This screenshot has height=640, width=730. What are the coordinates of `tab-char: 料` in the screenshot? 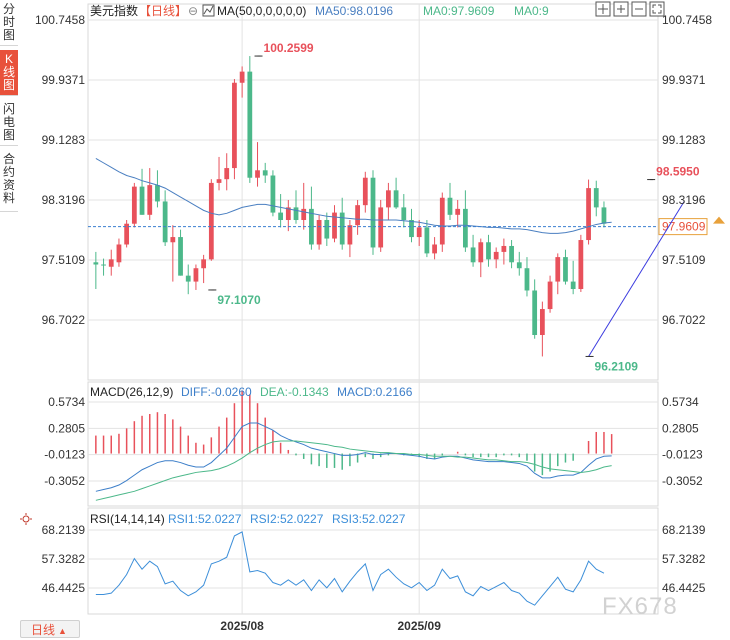 It's located at (8, 198).